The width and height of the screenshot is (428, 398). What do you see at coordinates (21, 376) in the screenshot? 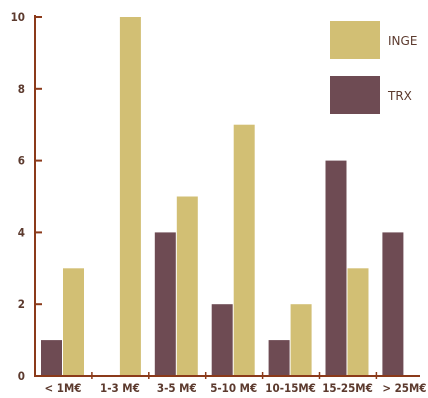
I see `y-tick-label-0: 0` at bounding box center [21, 376].